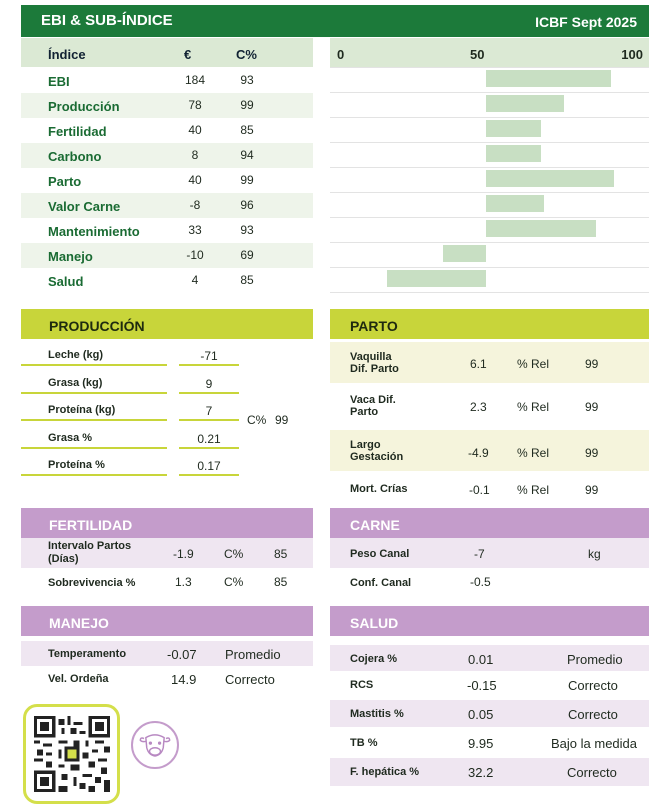  Describe the element at coordinates (87, 654) in the screenshot. I see `item-label: Temperamento` at that location.